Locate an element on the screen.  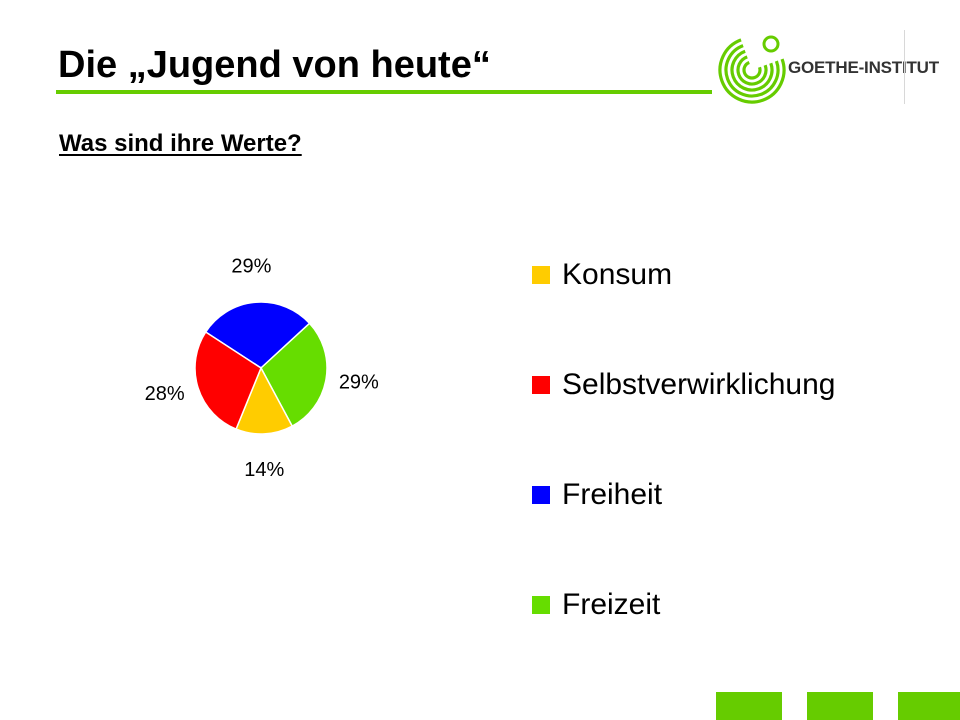
goethe-institut-wordmark: GOETHE-INSTITUT is located at coordinates (863, 67).